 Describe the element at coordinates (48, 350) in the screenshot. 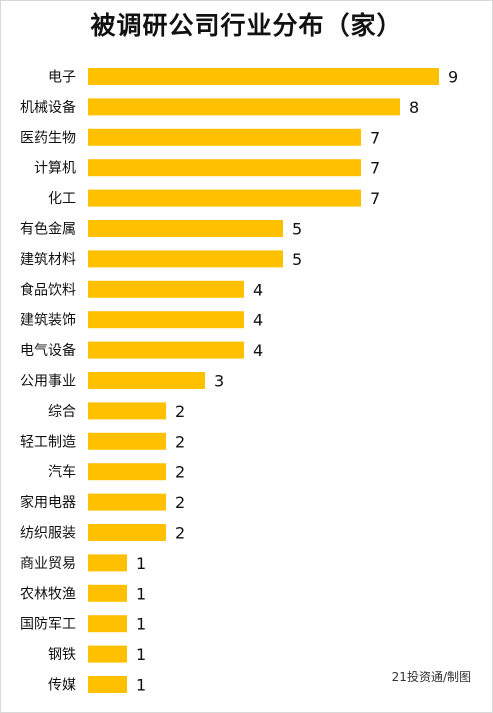

I see `category-label: 电气设备` at that location.